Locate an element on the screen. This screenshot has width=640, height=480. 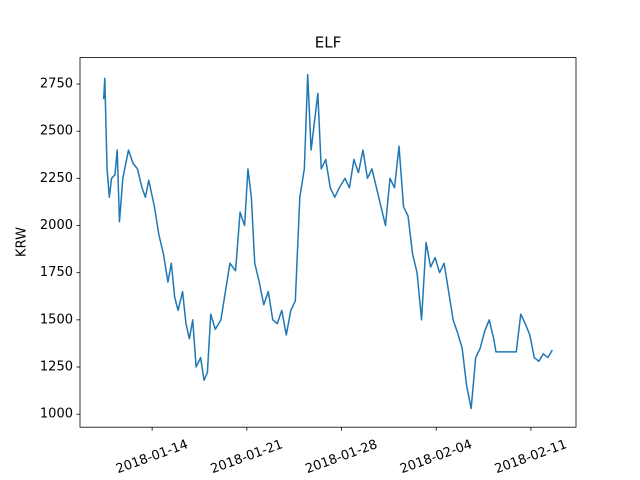
y-tick-label: 1000 is located at coordinates (56, 414).